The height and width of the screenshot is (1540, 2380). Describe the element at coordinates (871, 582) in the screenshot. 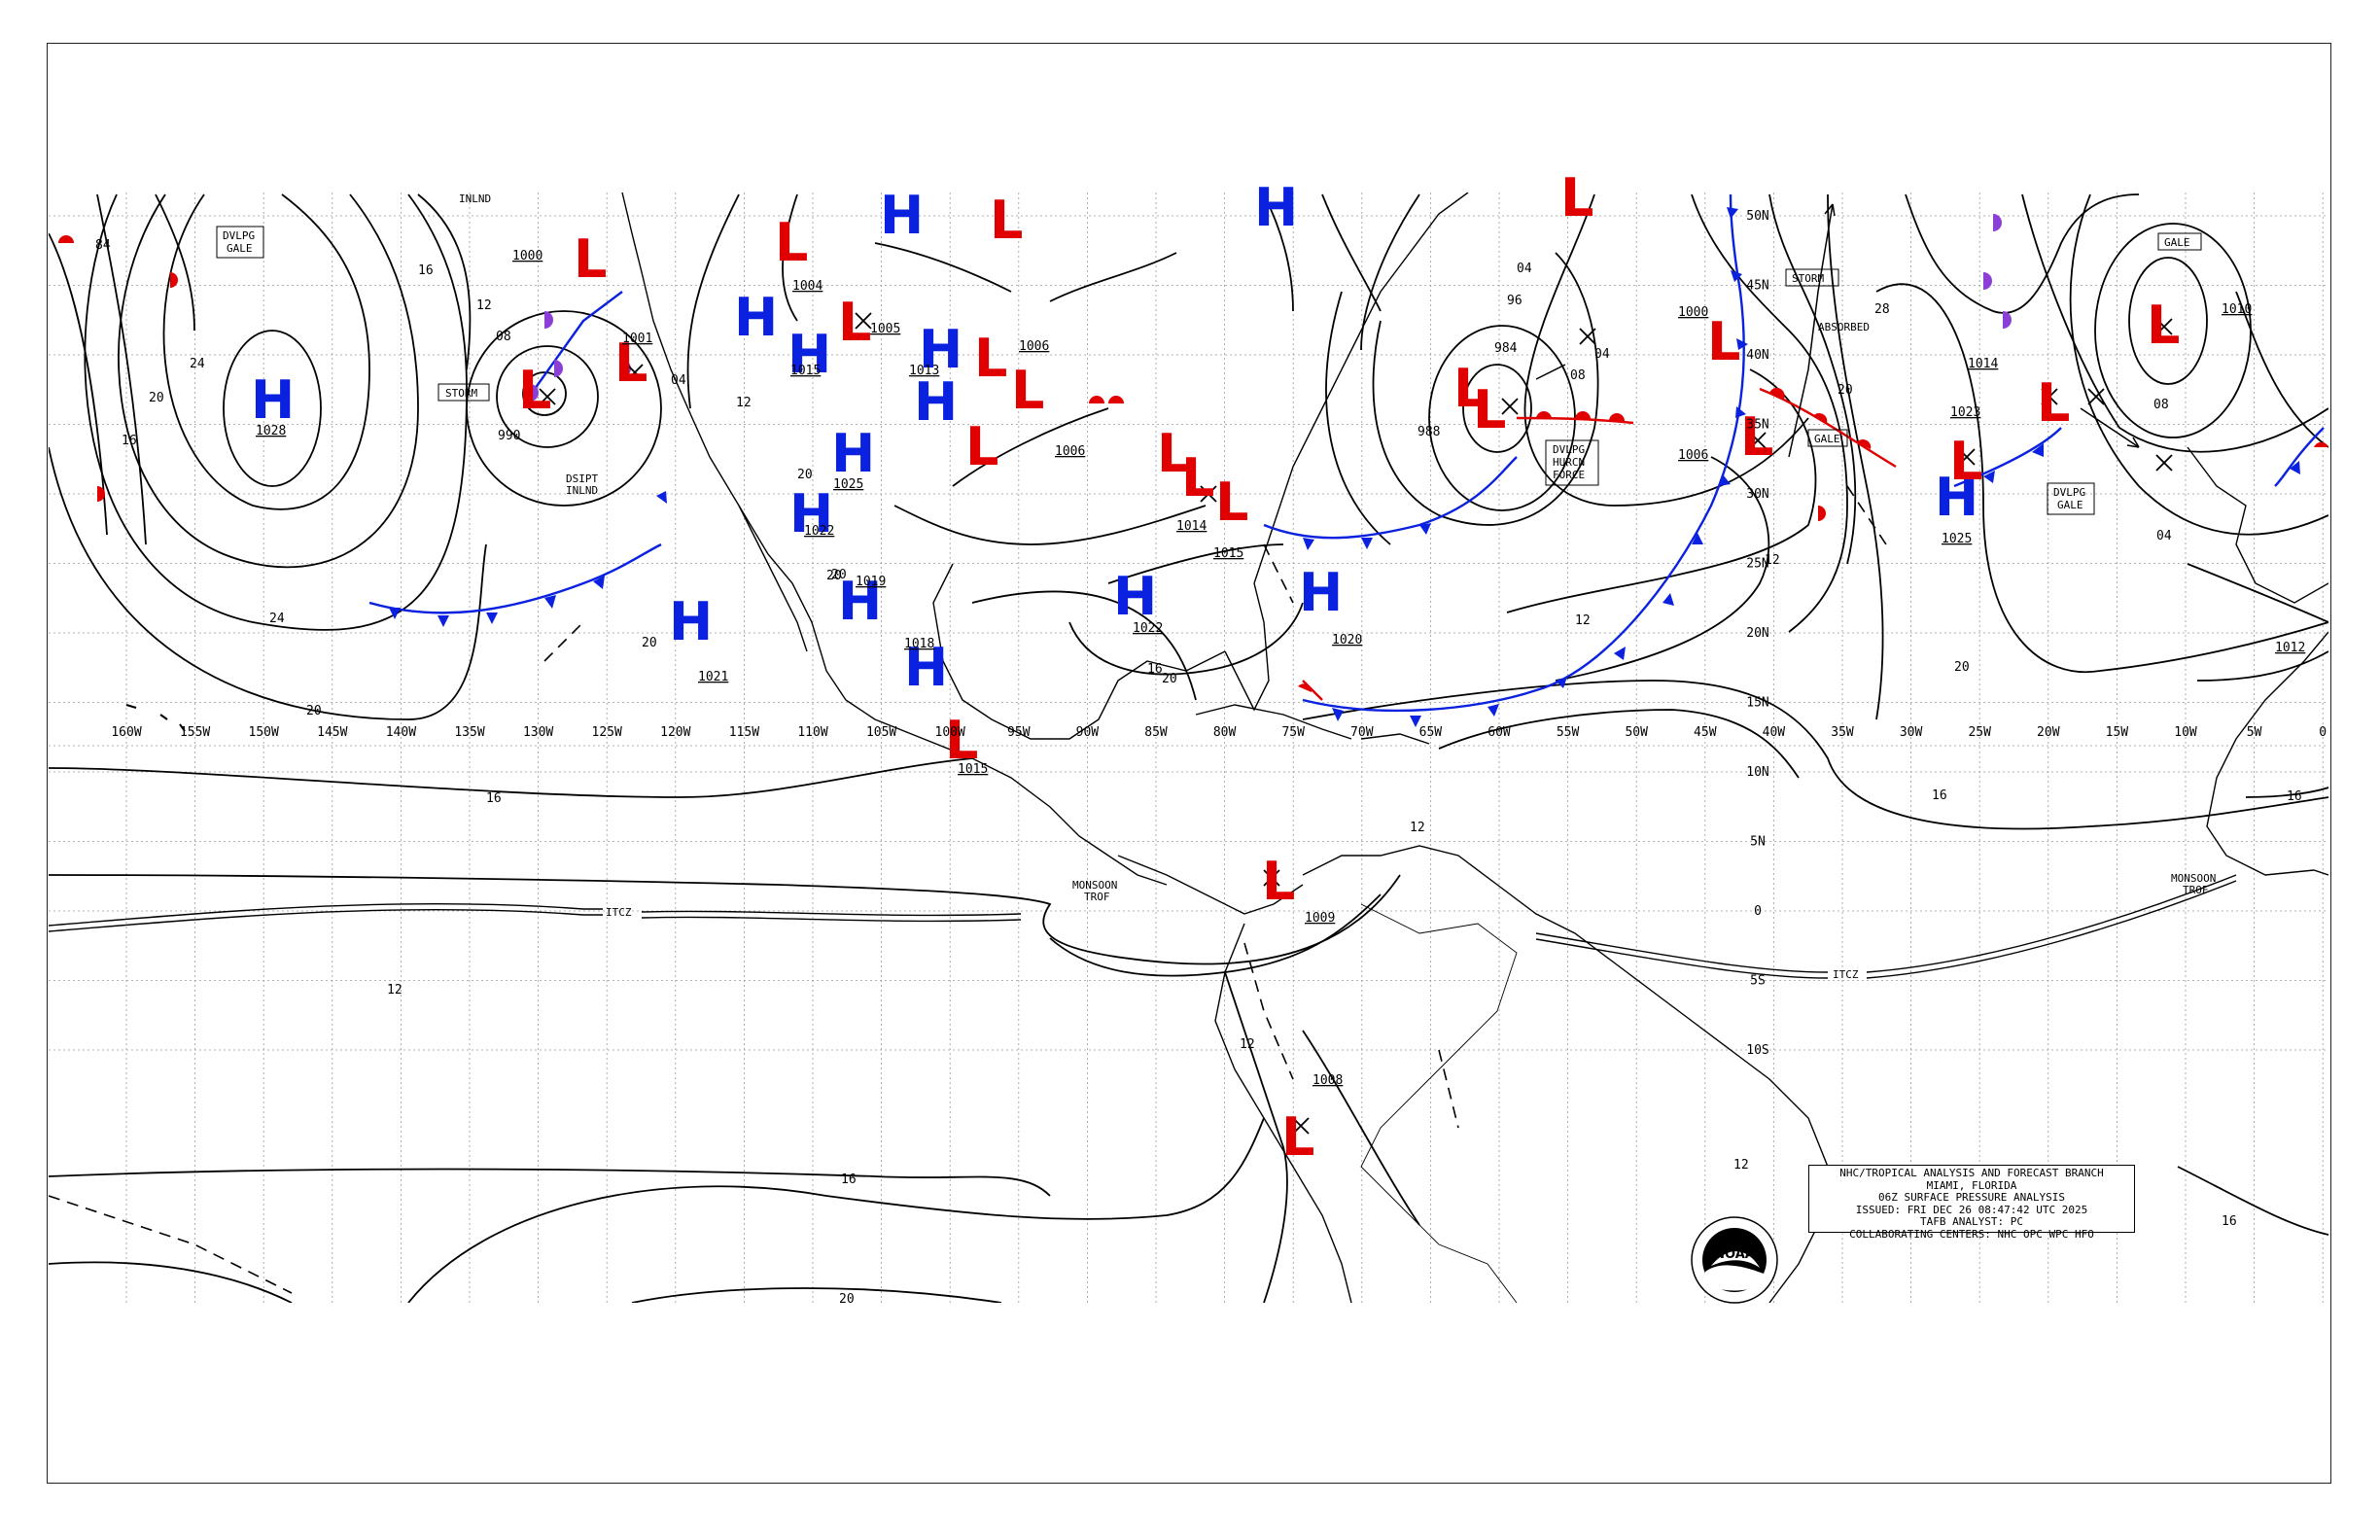

I see `pressure-value: 1019` at that location.